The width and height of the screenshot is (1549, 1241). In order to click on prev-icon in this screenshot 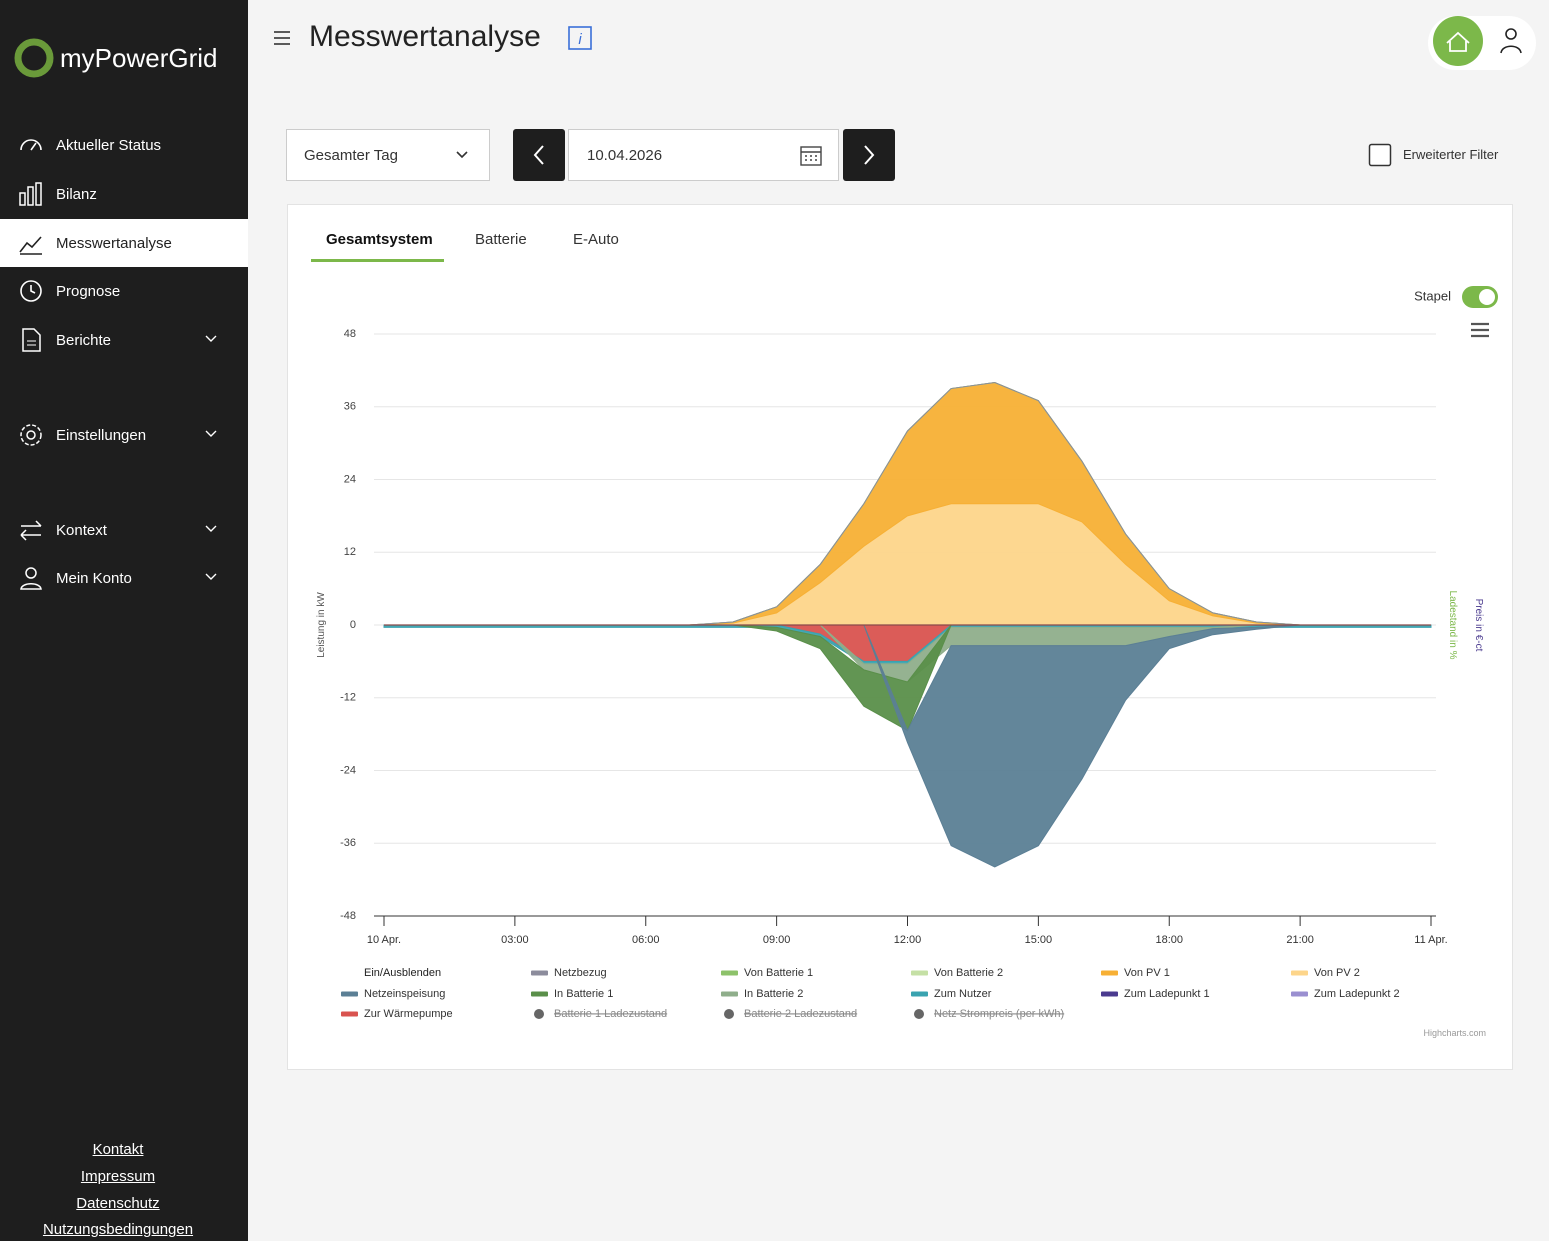, I will do `click(538, 155)`.